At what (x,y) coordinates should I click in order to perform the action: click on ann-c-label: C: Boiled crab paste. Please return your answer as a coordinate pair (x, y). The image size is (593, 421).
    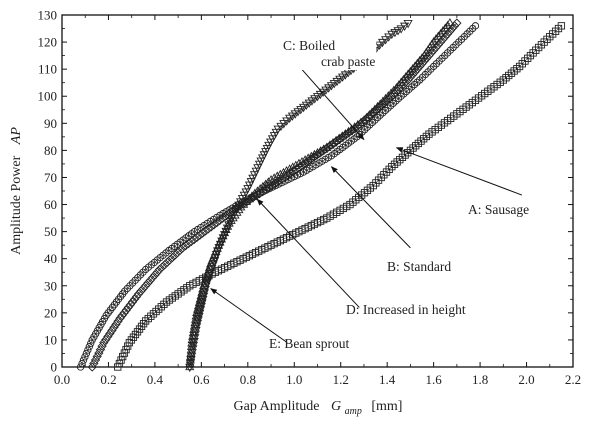
    Looking at the image, I should click on (329, 53).